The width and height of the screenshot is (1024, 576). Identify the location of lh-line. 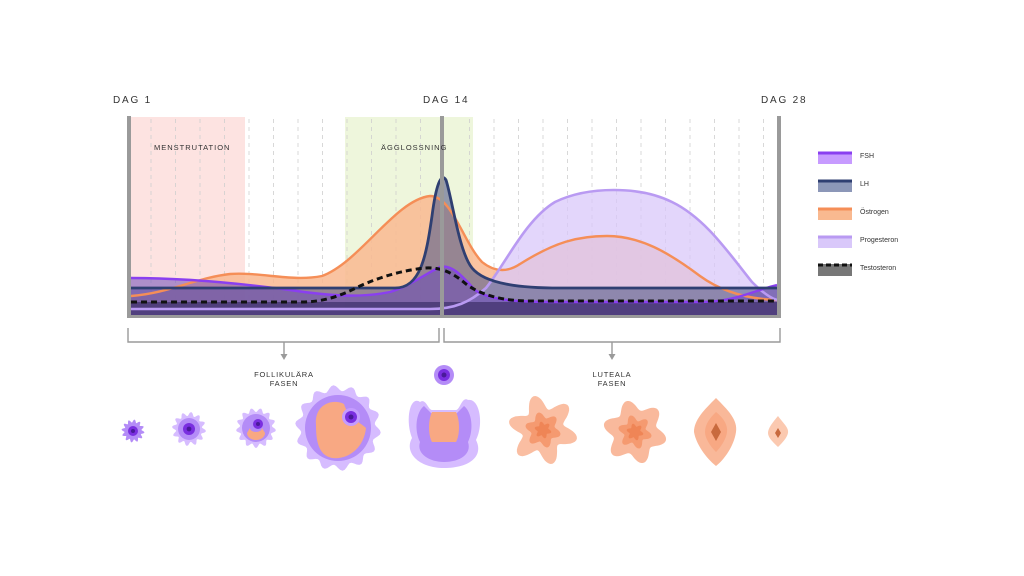
(454, 233).